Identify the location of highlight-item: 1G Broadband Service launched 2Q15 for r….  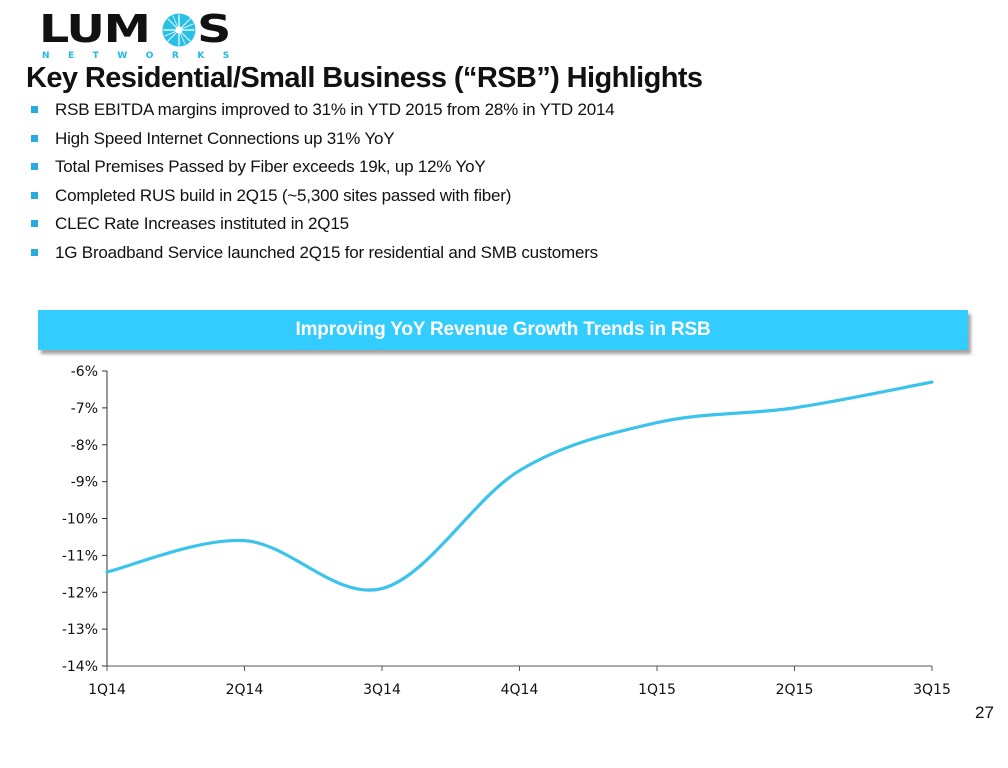
(323, 255).